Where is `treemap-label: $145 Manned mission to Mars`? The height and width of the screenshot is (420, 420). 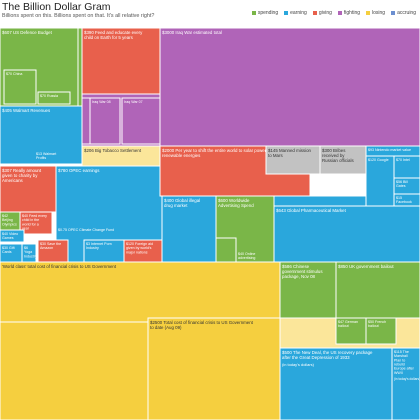 treemap-label: $145 Manned mission to Mars is located at coordinates (290, 153).